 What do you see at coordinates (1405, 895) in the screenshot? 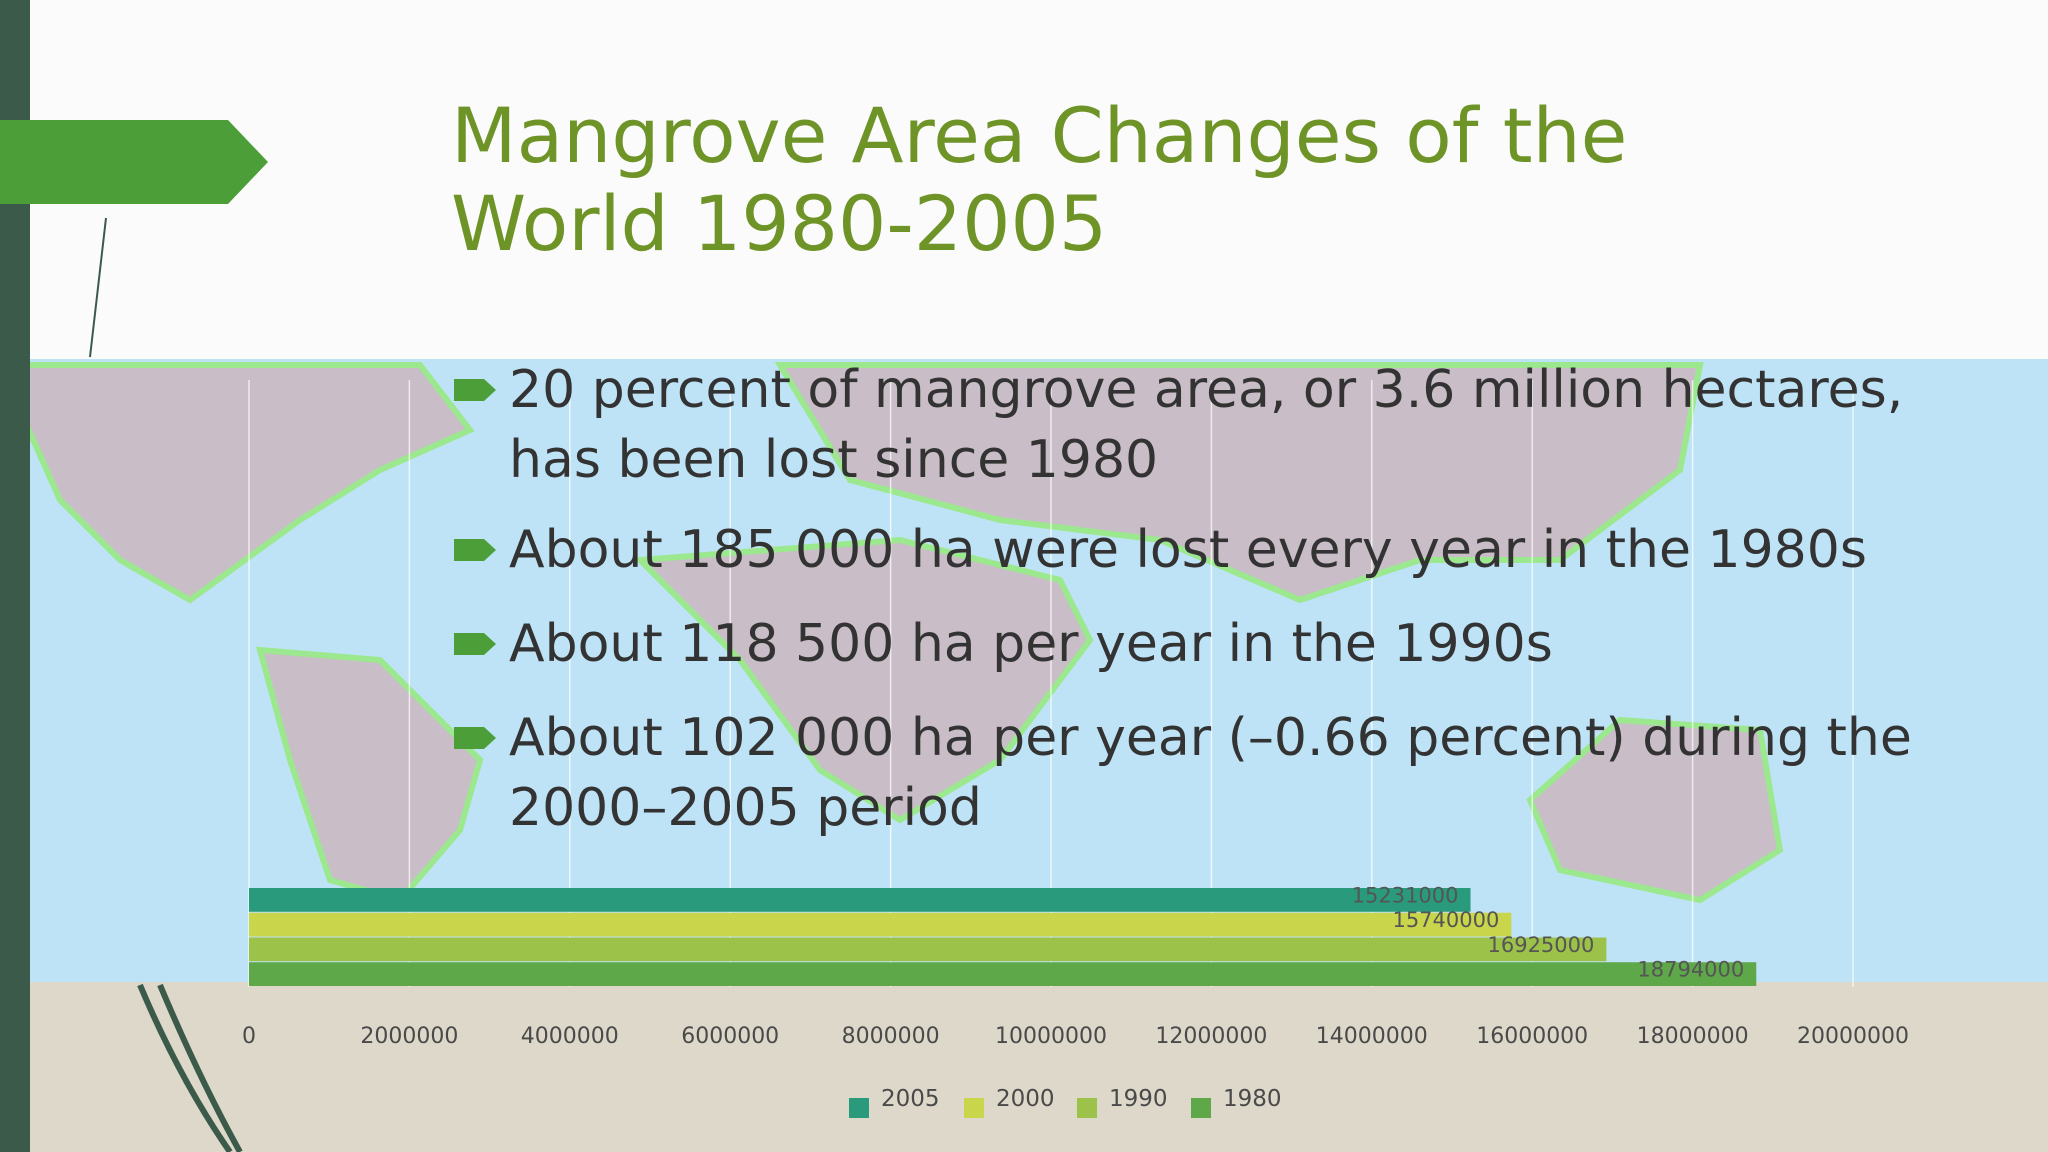
I see `data-label: 15231000` at bounding box center [1405, 895].